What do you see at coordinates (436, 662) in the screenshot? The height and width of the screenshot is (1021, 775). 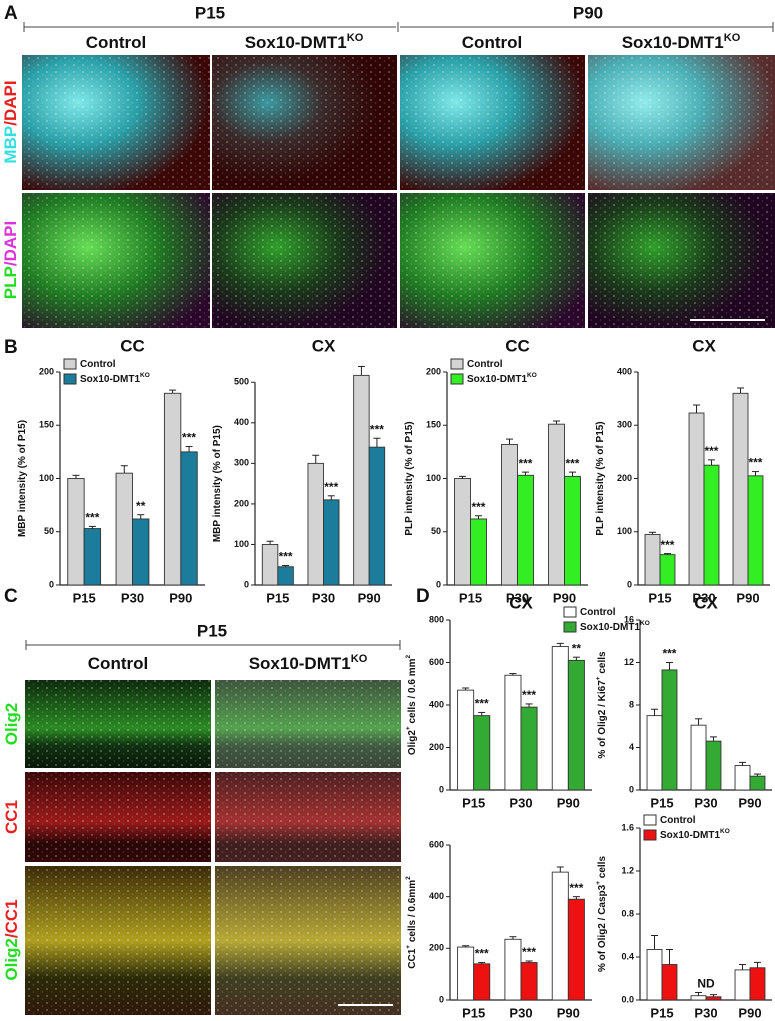 I see `y-tick-label: 600` at bounding box center [436, 662].